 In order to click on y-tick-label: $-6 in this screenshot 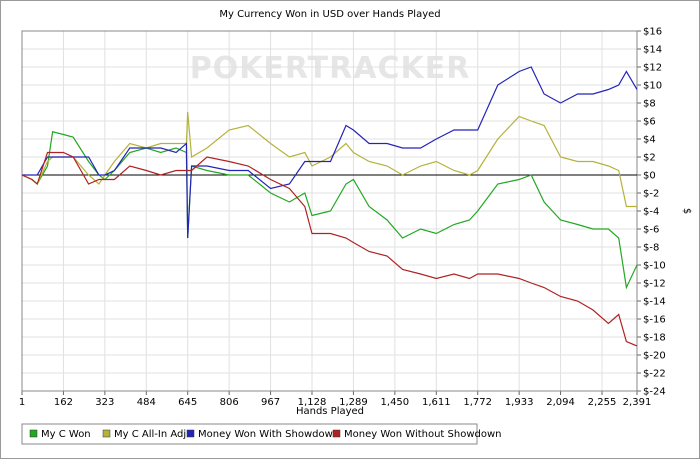, I will do `click(651, 230)`.